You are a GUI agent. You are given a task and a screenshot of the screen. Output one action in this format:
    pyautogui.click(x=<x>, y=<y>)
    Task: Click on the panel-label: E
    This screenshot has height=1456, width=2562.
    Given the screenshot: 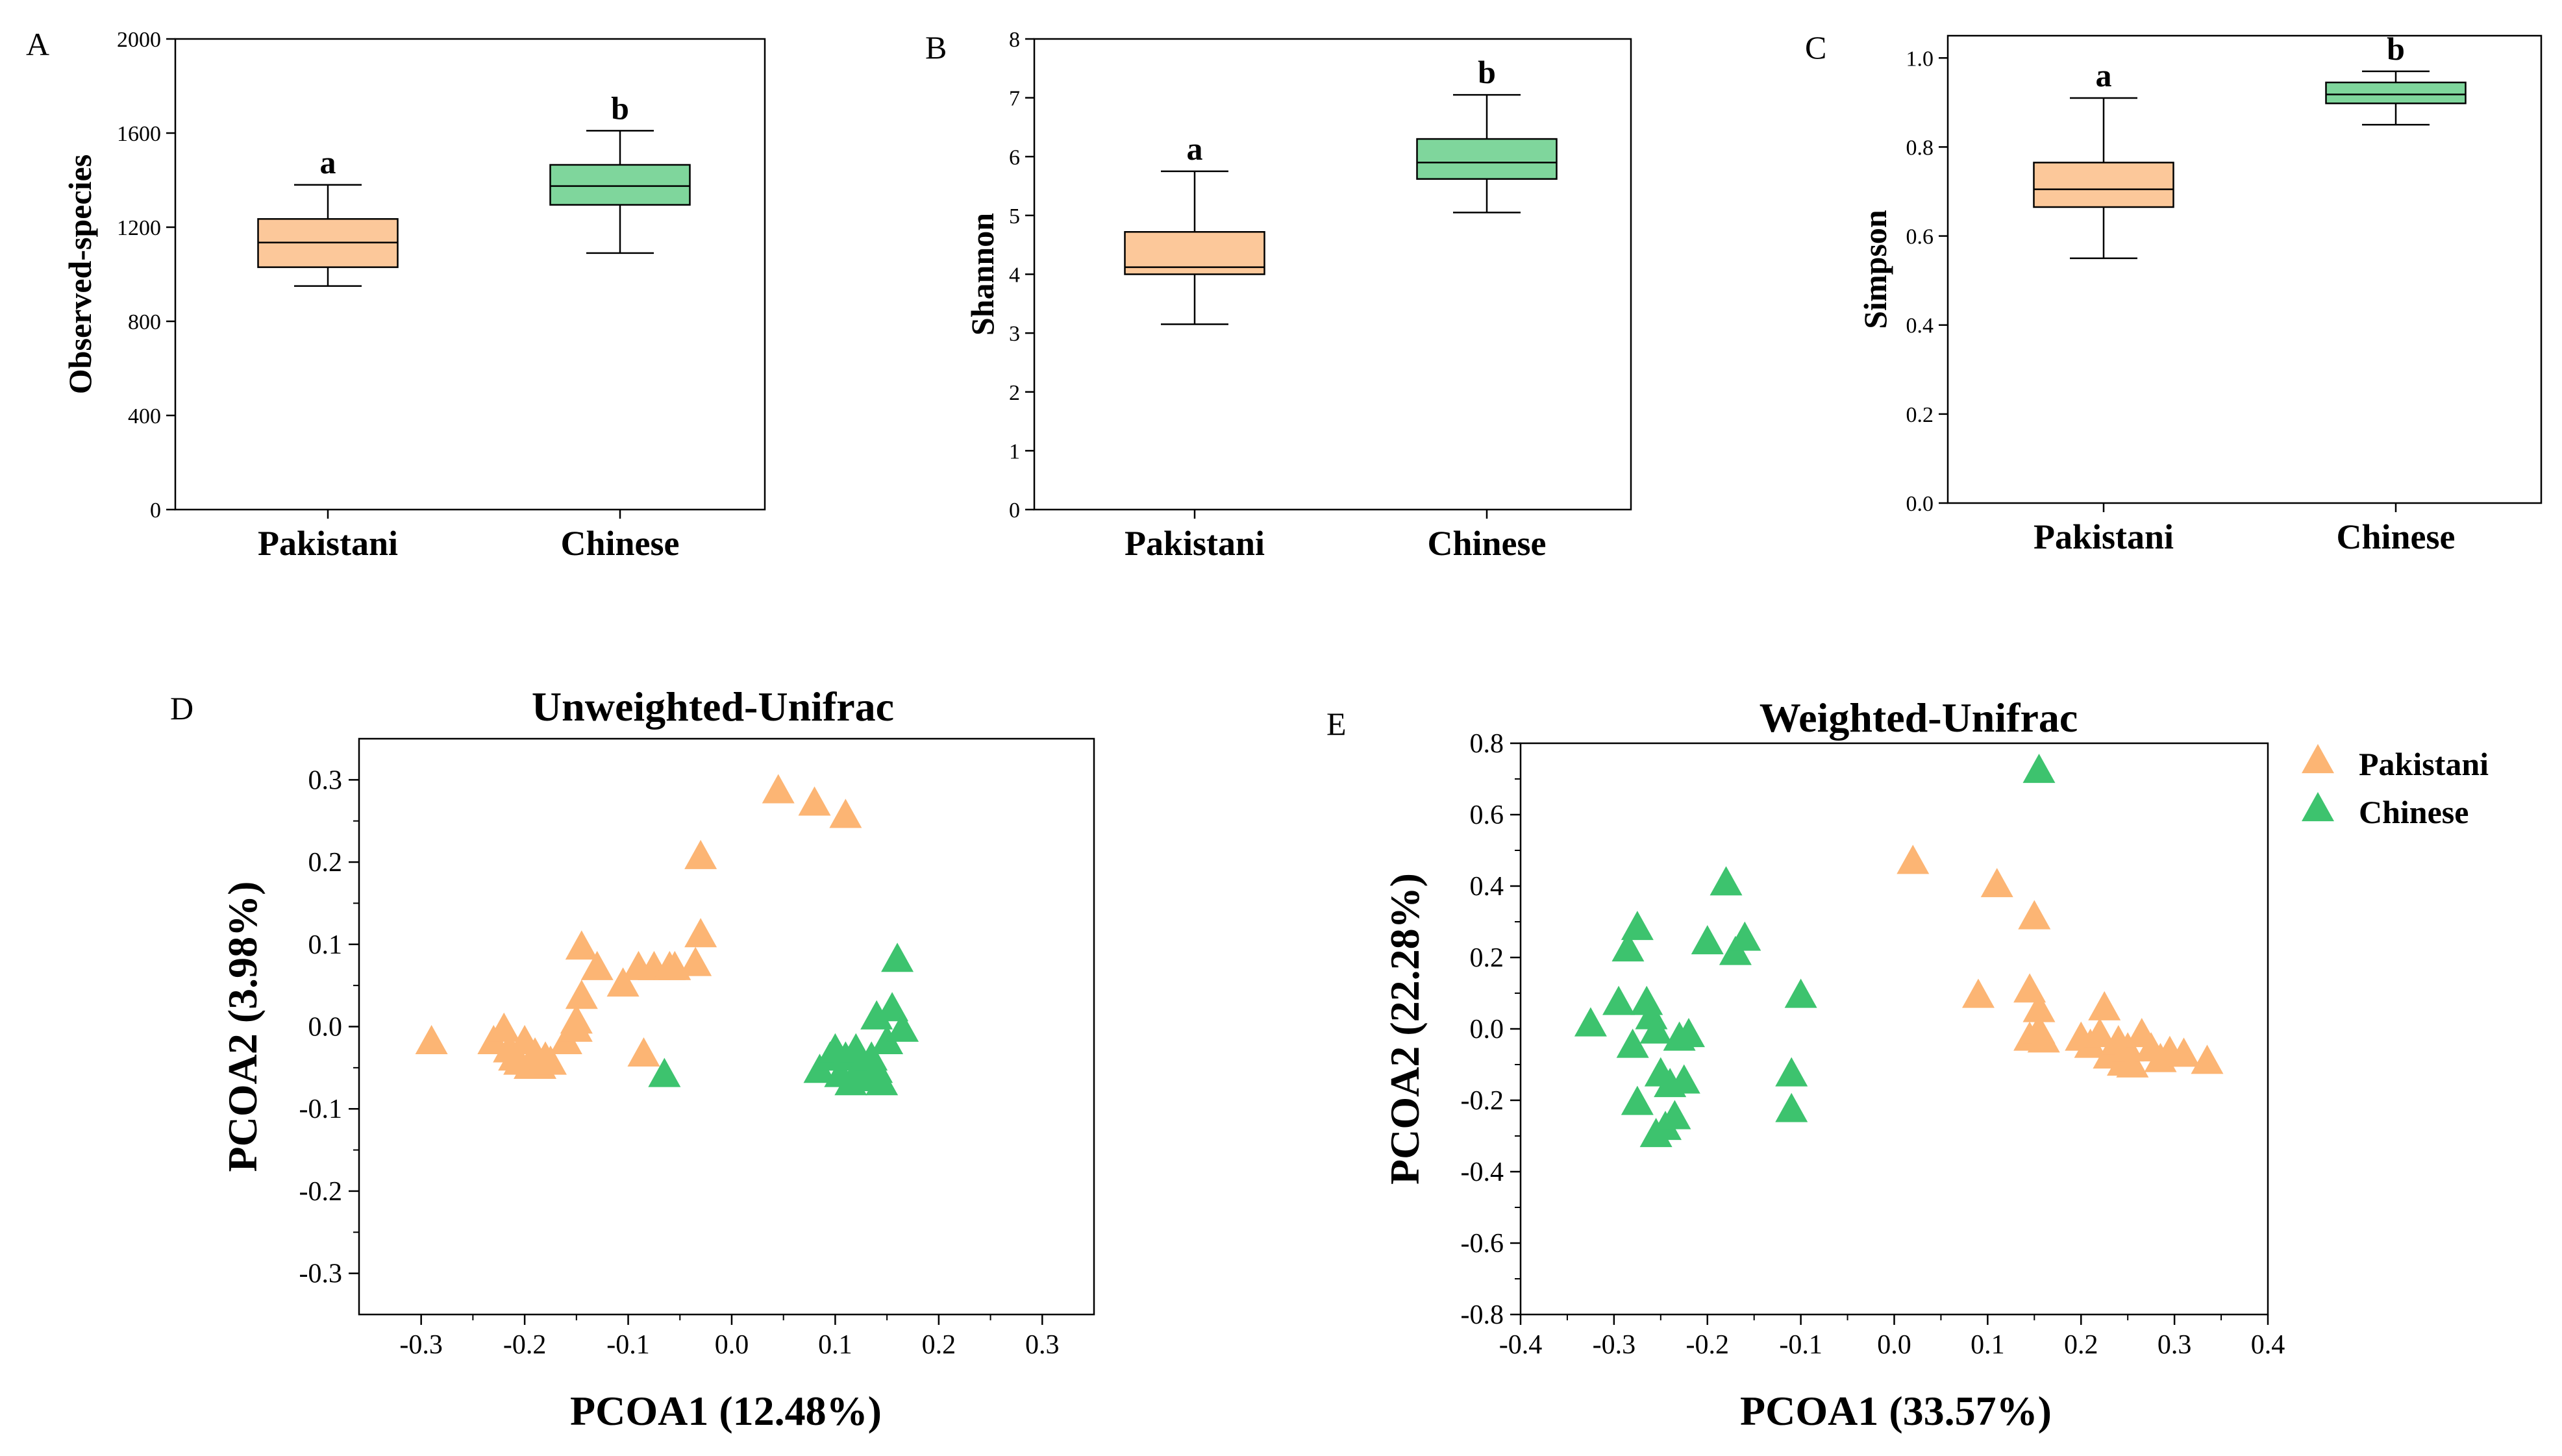 What is the action you would take?
    pyautogui.click(x=1336, y=724)
    